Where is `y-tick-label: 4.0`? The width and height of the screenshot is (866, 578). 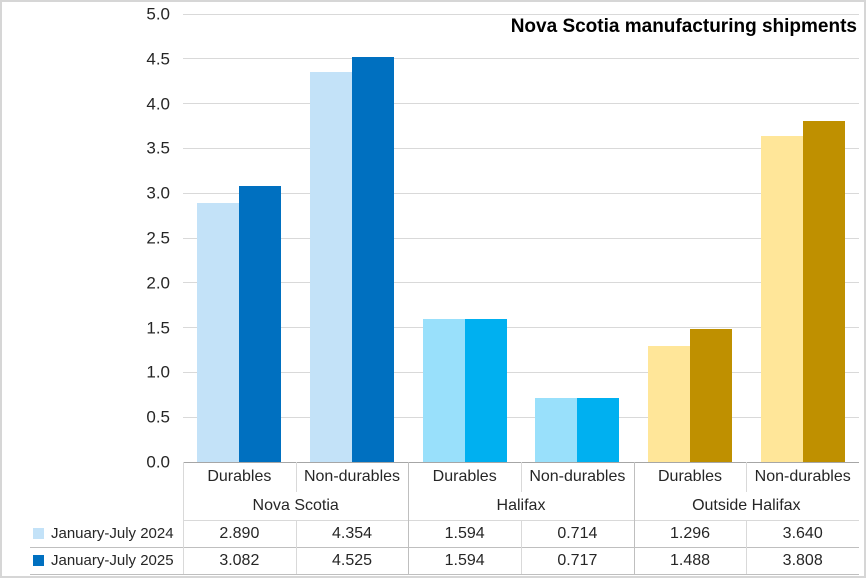
y-tick-label: 4.0 is located at coordinates (158, 104).